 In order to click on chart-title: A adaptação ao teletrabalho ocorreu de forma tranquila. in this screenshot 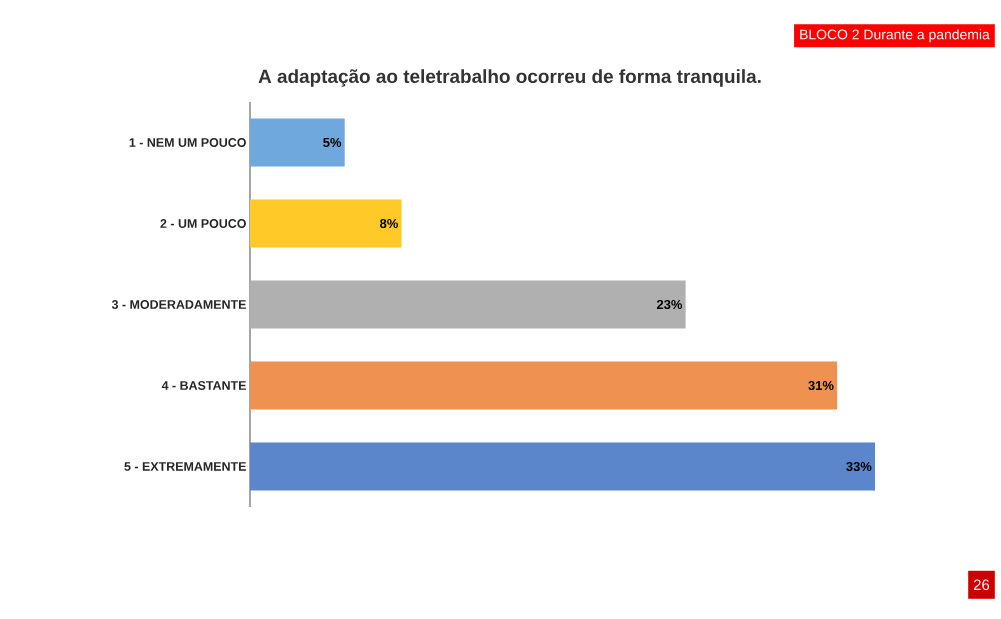, I will do `click(509, 78)`.